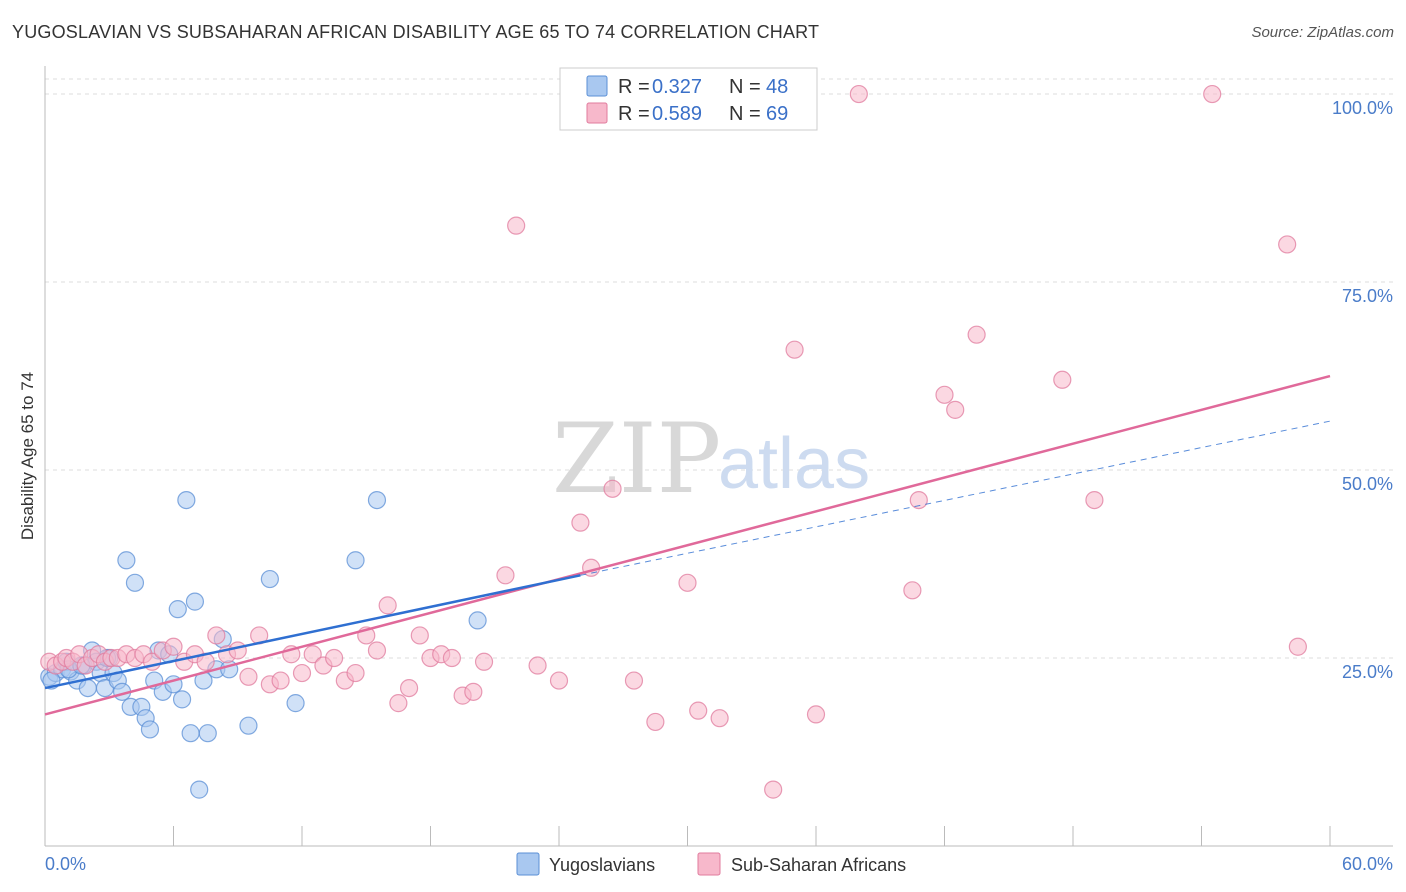  I want to click on y-tick-label: 75.0%, so click(1367, 296).